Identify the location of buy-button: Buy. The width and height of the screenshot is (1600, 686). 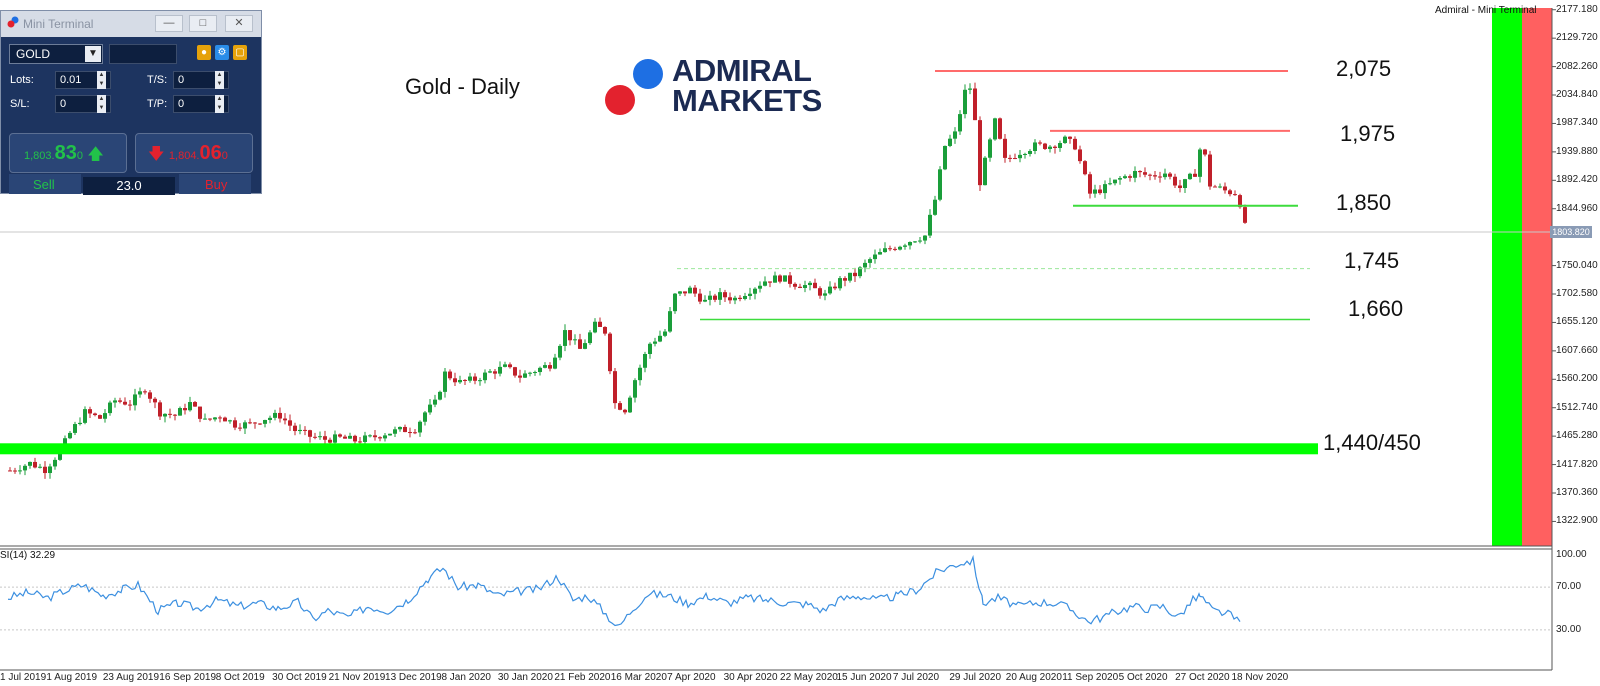
(215, 184).